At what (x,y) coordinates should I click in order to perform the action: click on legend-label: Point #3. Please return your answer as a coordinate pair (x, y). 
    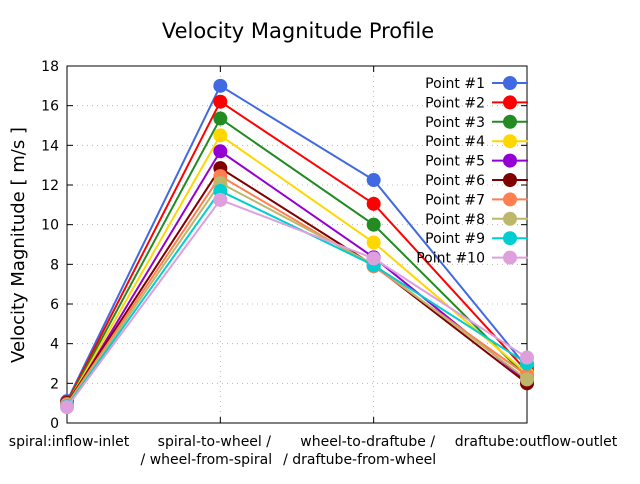
    Looking at the image, I should click on (455, 123).